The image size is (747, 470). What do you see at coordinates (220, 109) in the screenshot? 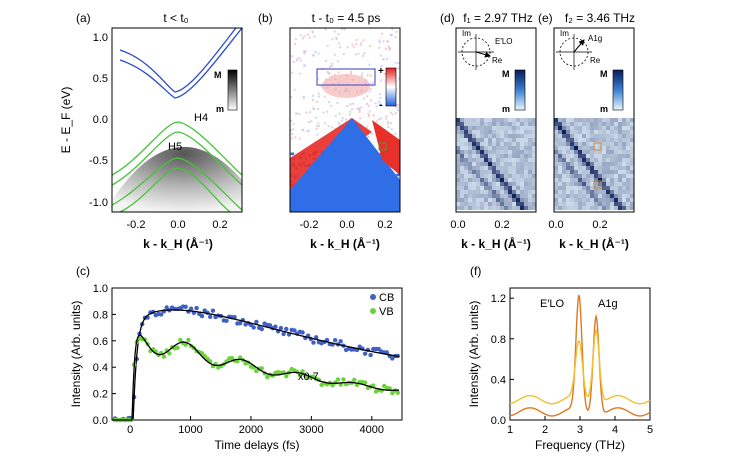
I see `panel-a-scale-min: m` at bounding box center [220, 109].